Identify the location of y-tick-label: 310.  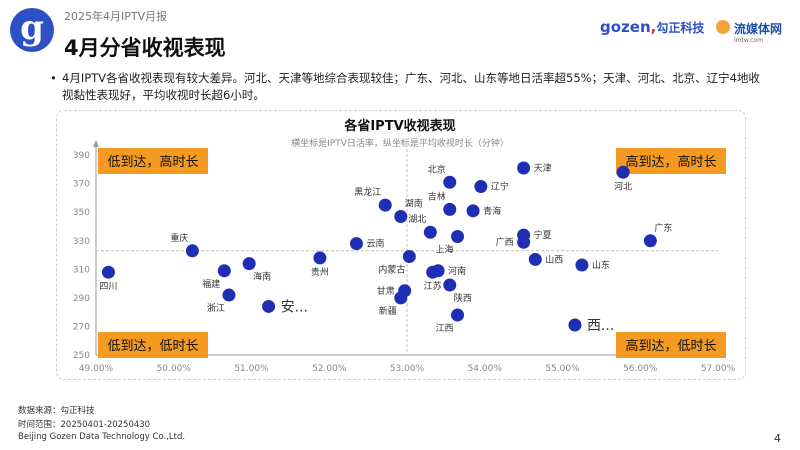
(81, 270).